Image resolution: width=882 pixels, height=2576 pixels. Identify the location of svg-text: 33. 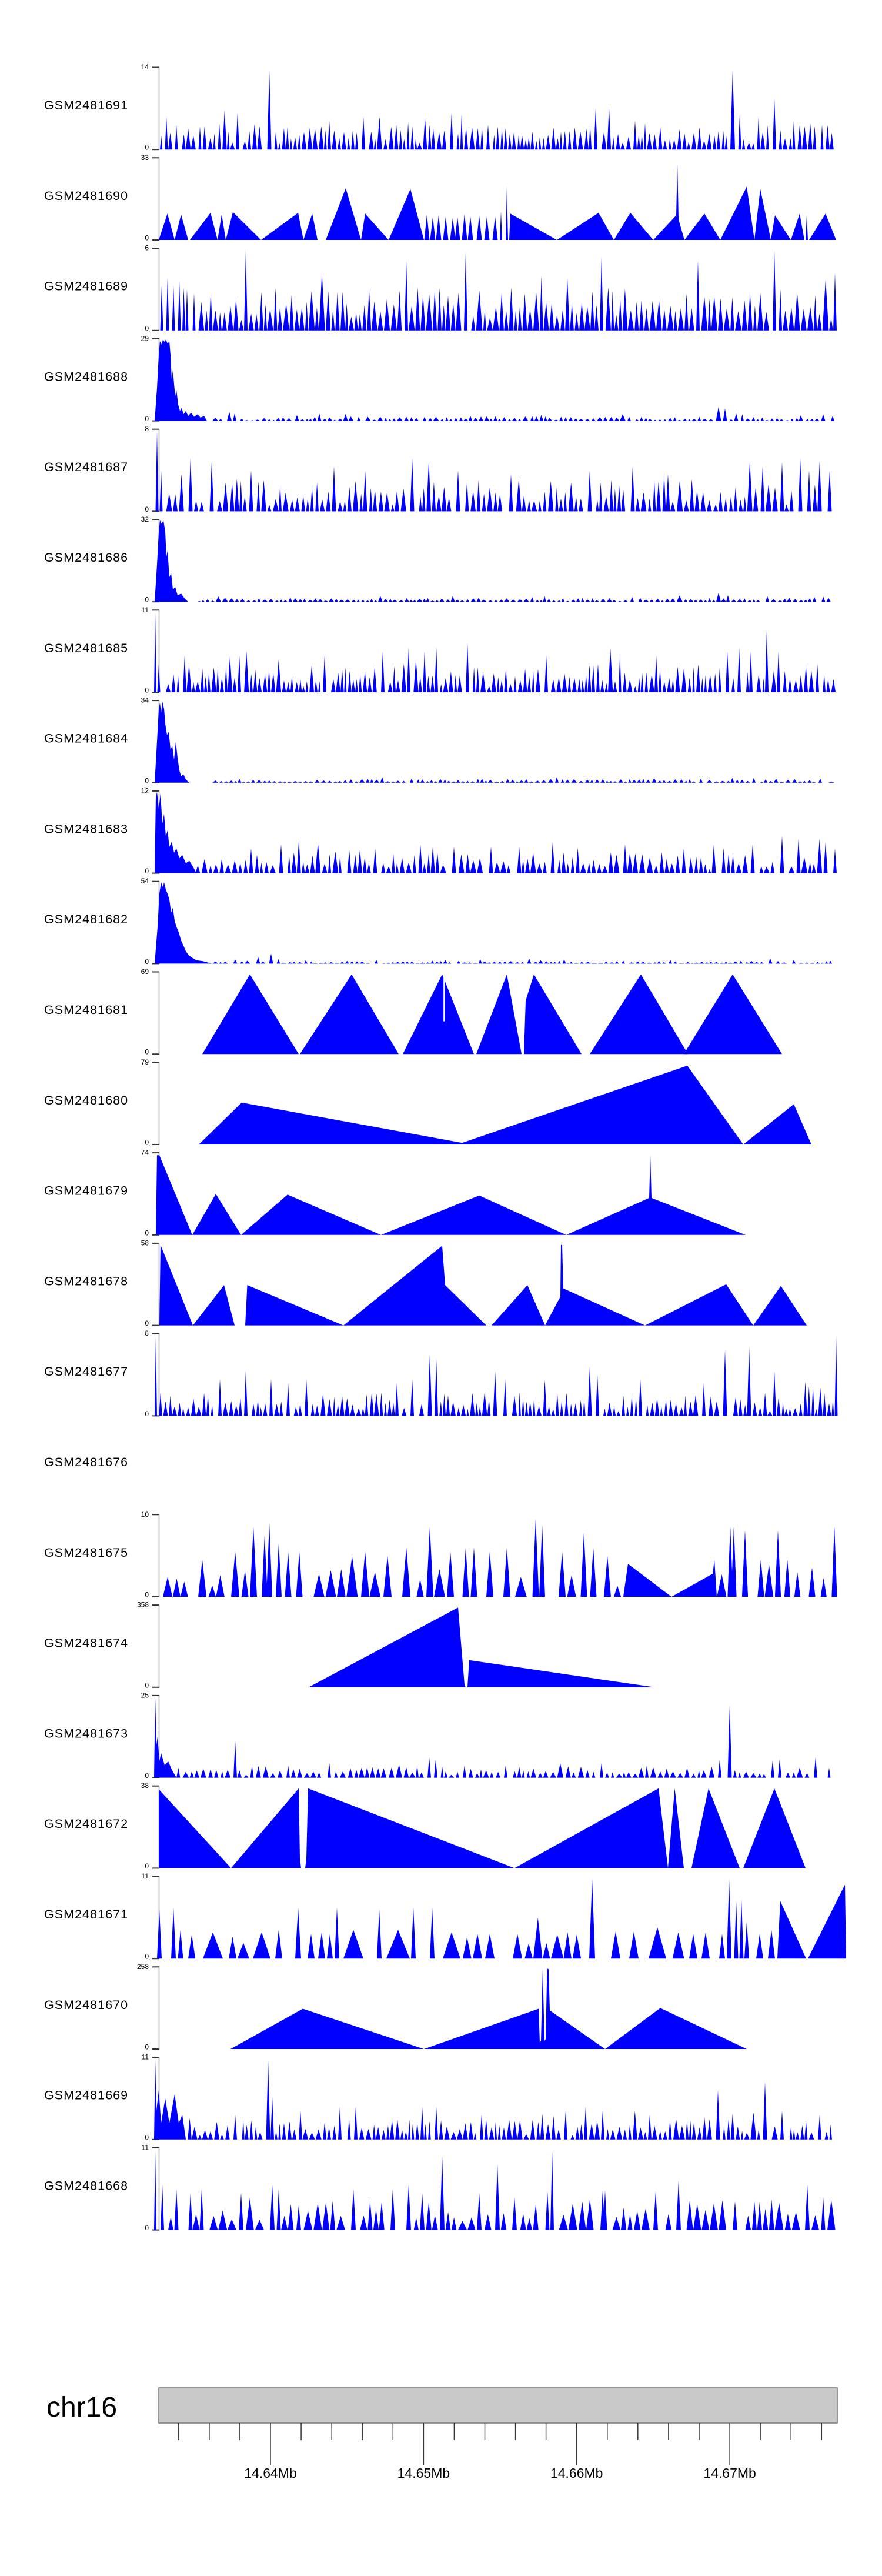
(145, 158).